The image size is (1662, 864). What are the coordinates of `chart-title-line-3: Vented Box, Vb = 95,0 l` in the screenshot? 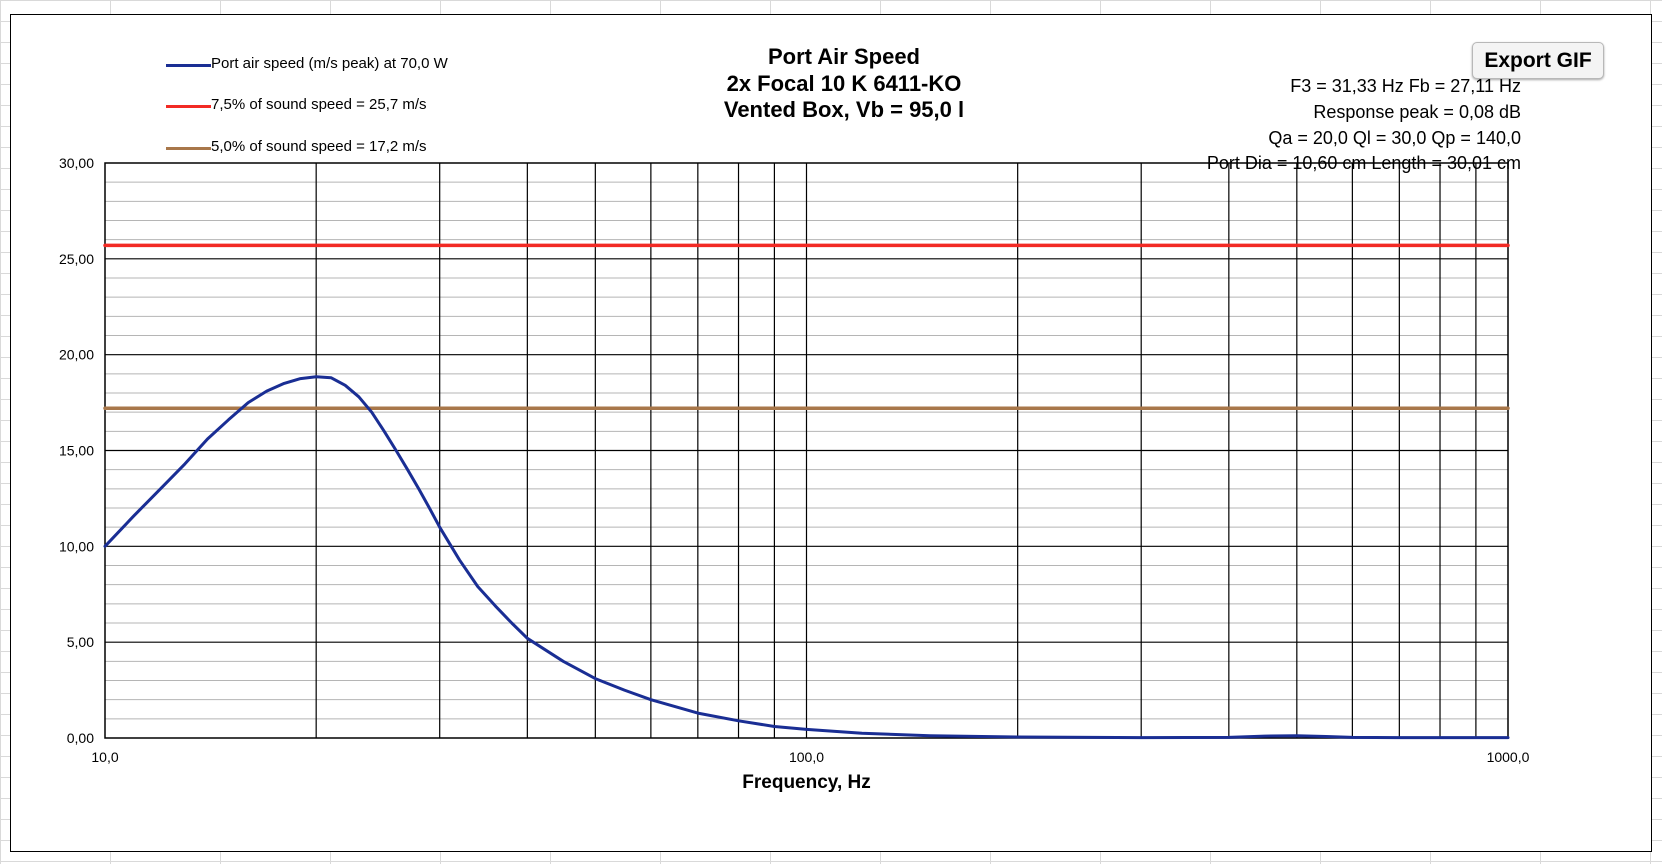 It's located at (844, 109).